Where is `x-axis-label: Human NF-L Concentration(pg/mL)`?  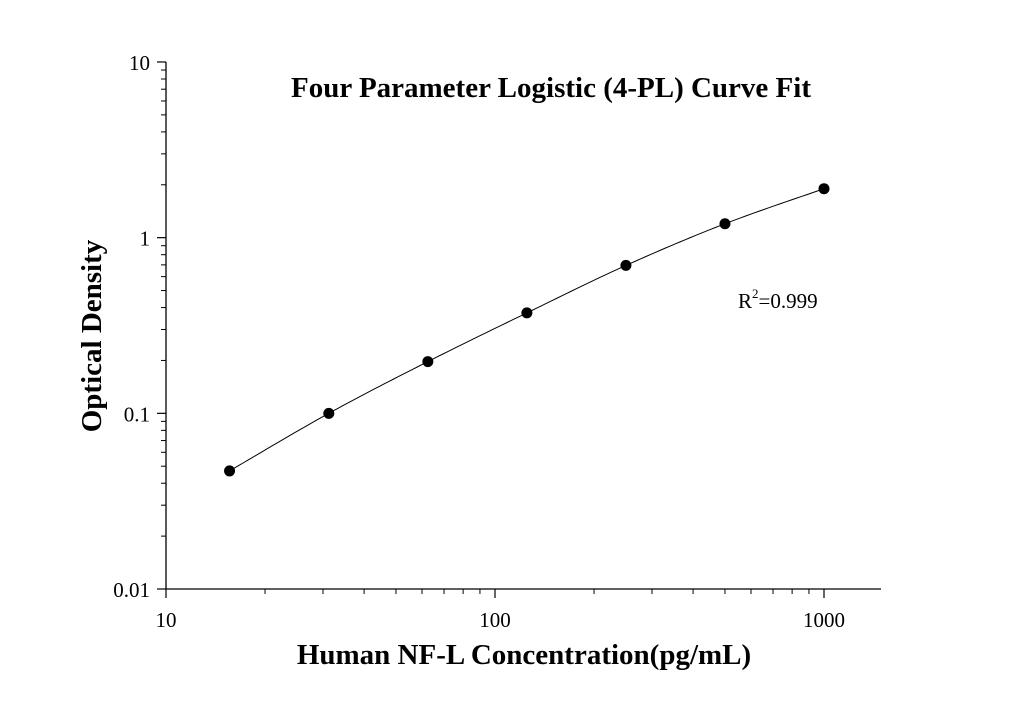 x-axis-label: Human NF-L Concentration(pg/mL) is located at coordinates (524, 655).